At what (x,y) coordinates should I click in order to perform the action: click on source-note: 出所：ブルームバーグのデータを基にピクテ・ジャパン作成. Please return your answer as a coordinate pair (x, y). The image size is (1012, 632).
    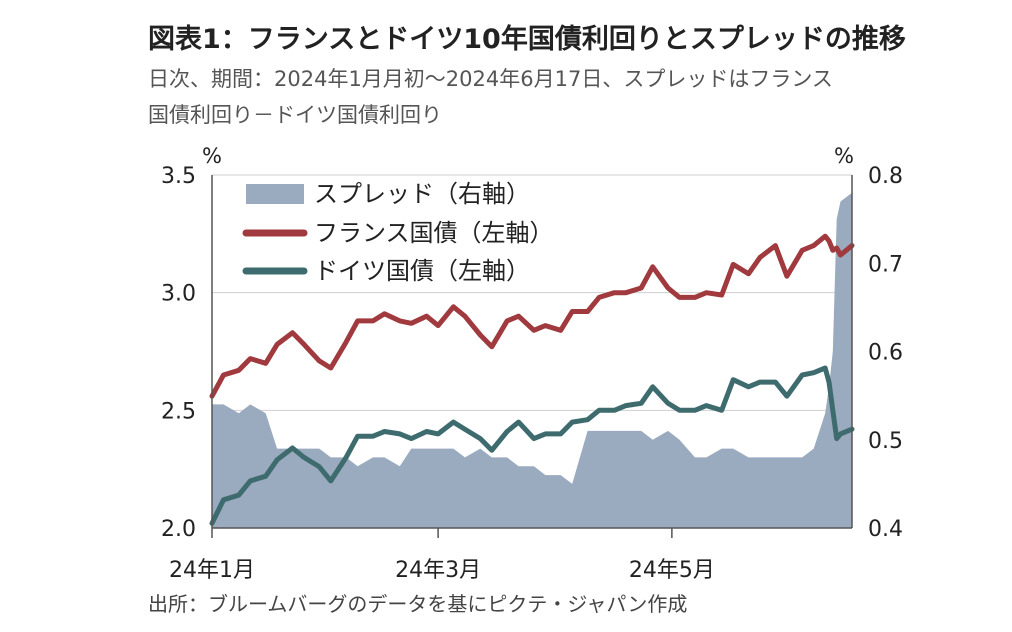
    Looking at the image, I should click on (417, 604).